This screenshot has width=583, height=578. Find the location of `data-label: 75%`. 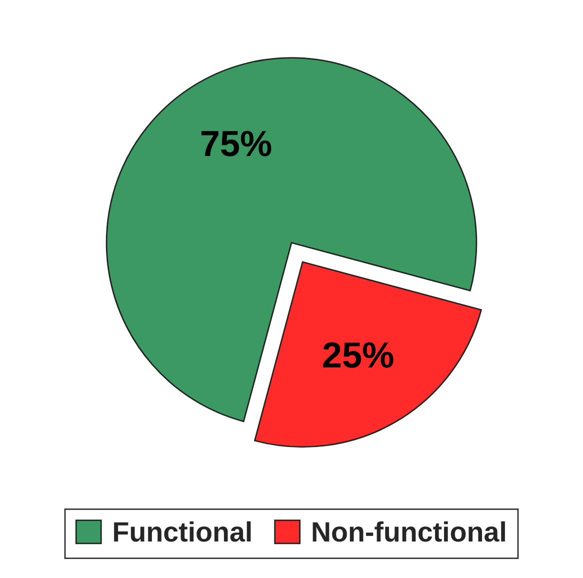

data-label: 75% is located at coordinates (236, 143).